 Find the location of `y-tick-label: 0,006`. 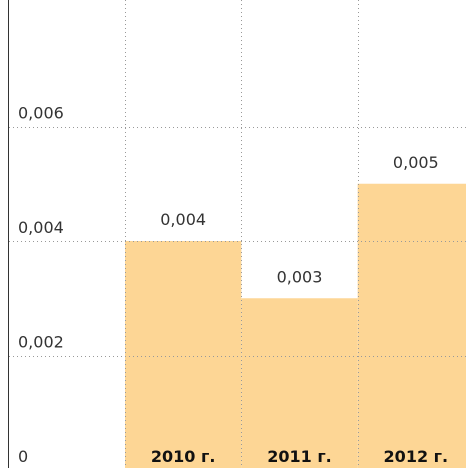

y-tick-label: 0,006 is located at coordinates (41, 113).